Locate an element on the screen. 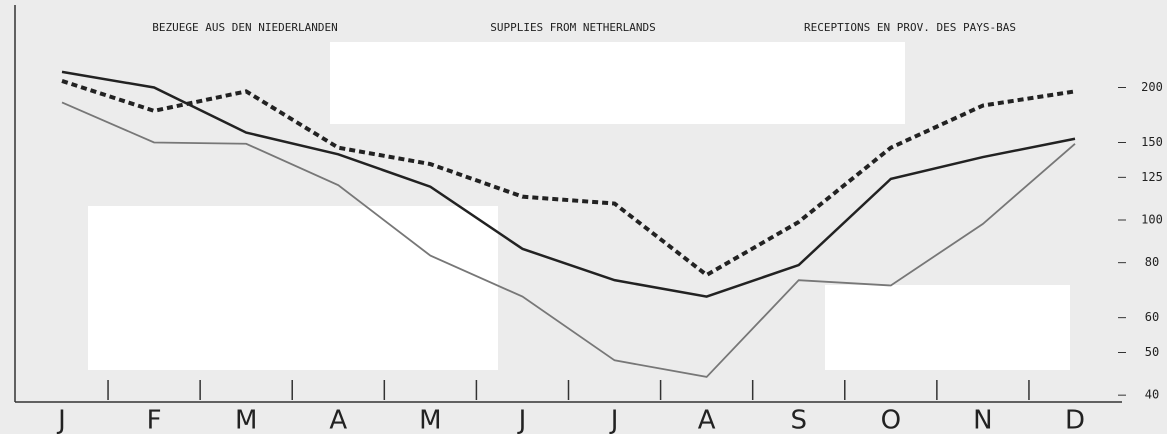  x-tick-label: S is located at coordinates (798, 420).